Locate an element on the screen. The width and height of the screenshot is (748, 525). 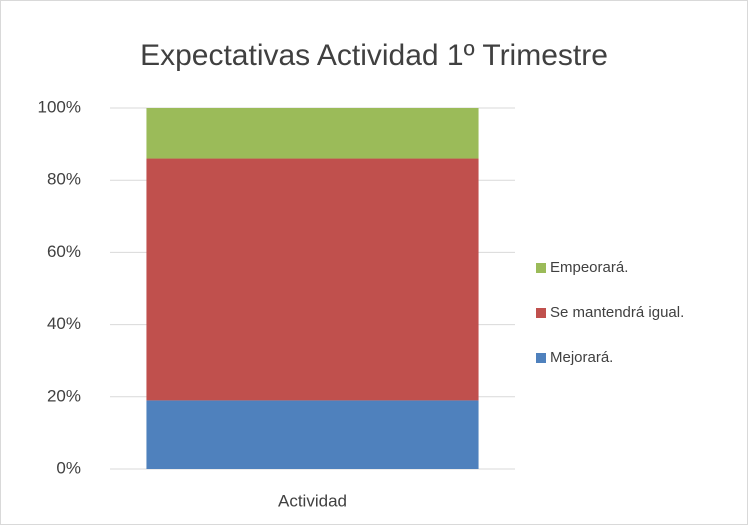
y-tick-label: 80% is located at coordinates (64, 179).